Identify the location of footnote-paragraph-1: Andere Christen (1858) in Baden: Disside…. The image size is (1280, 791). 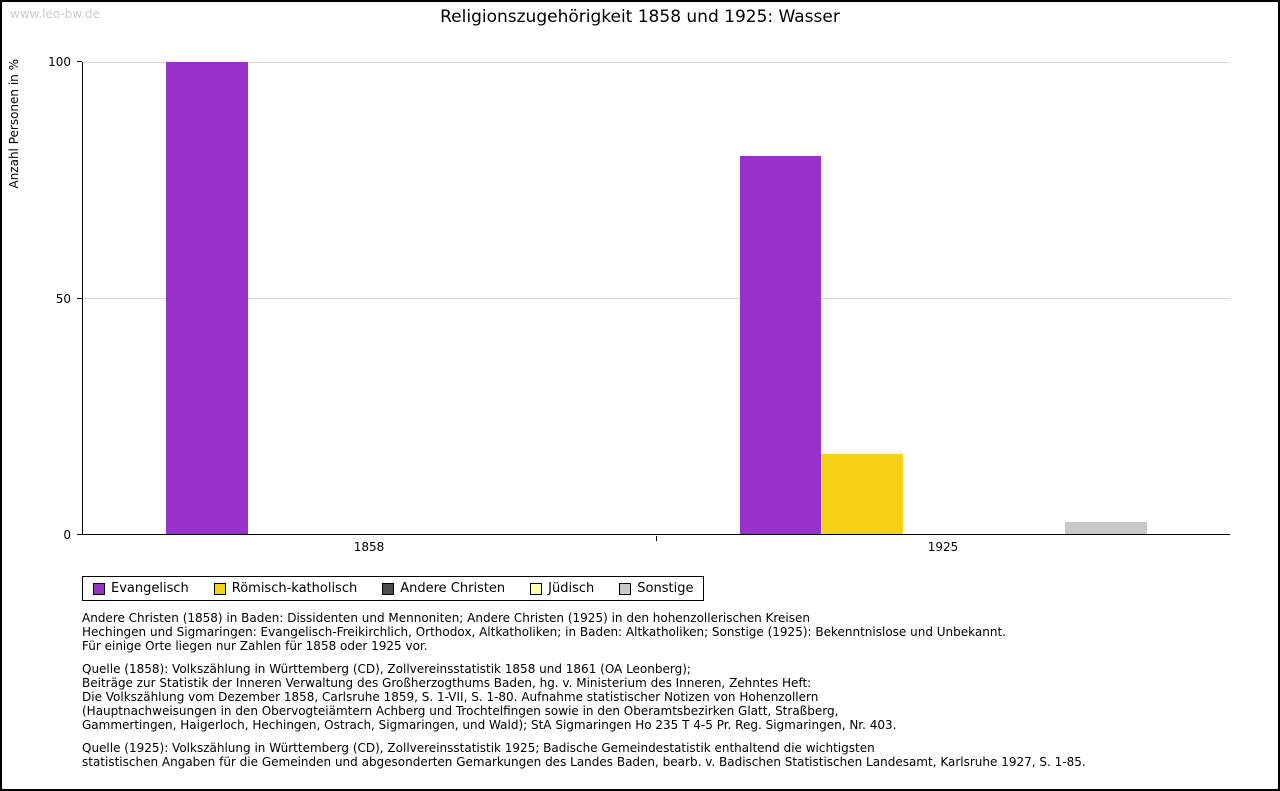
(544, 632).